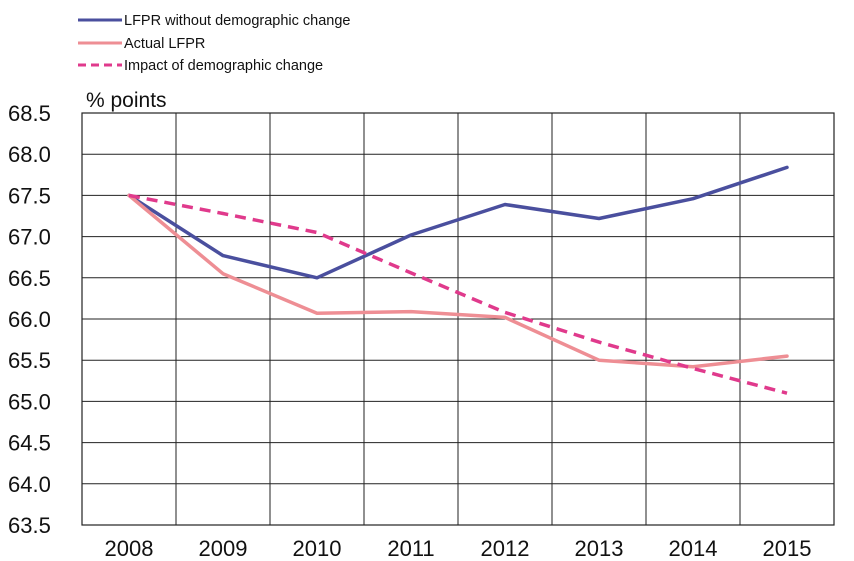 Image resolution: width=854 pixels, height=561 pixels. I want to click on y-tick-label: 66.0, so click(29, 319).